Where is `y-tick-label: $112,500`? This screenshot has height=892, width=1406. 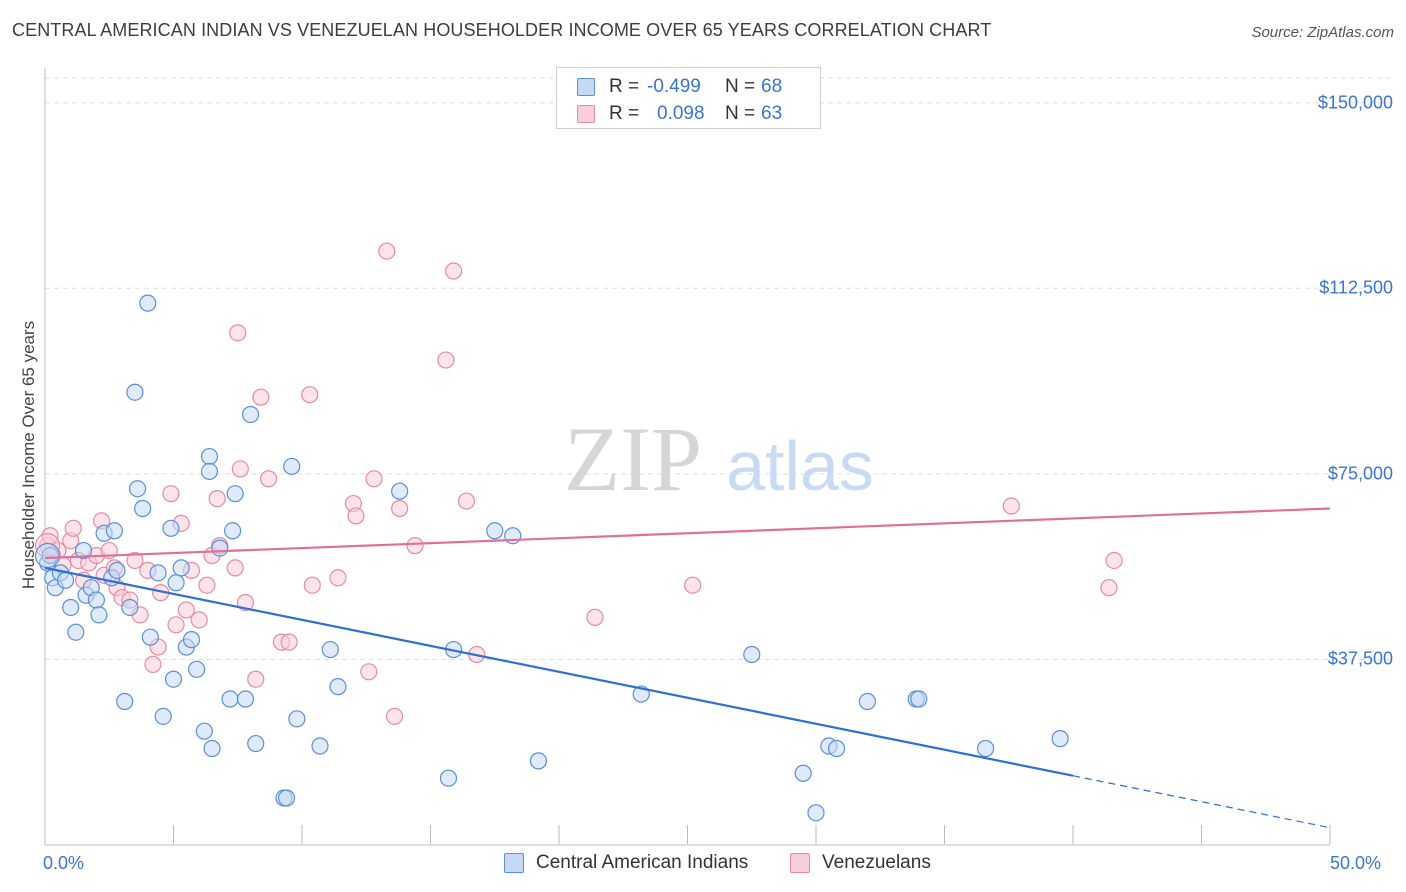
y-tick-label: $112,500 is located at coordinates (1356, 287).